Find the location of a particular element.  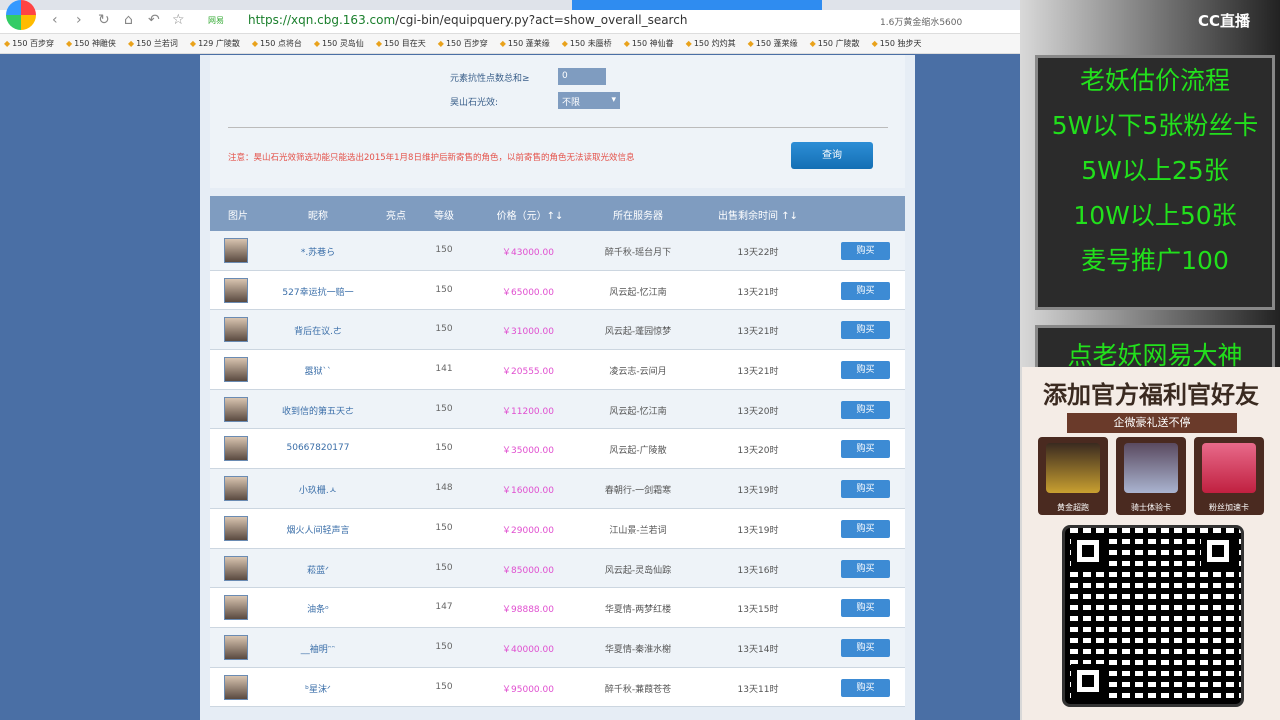

bookmark: ◆ 150 点将台 is located at coordinates (277, 43).